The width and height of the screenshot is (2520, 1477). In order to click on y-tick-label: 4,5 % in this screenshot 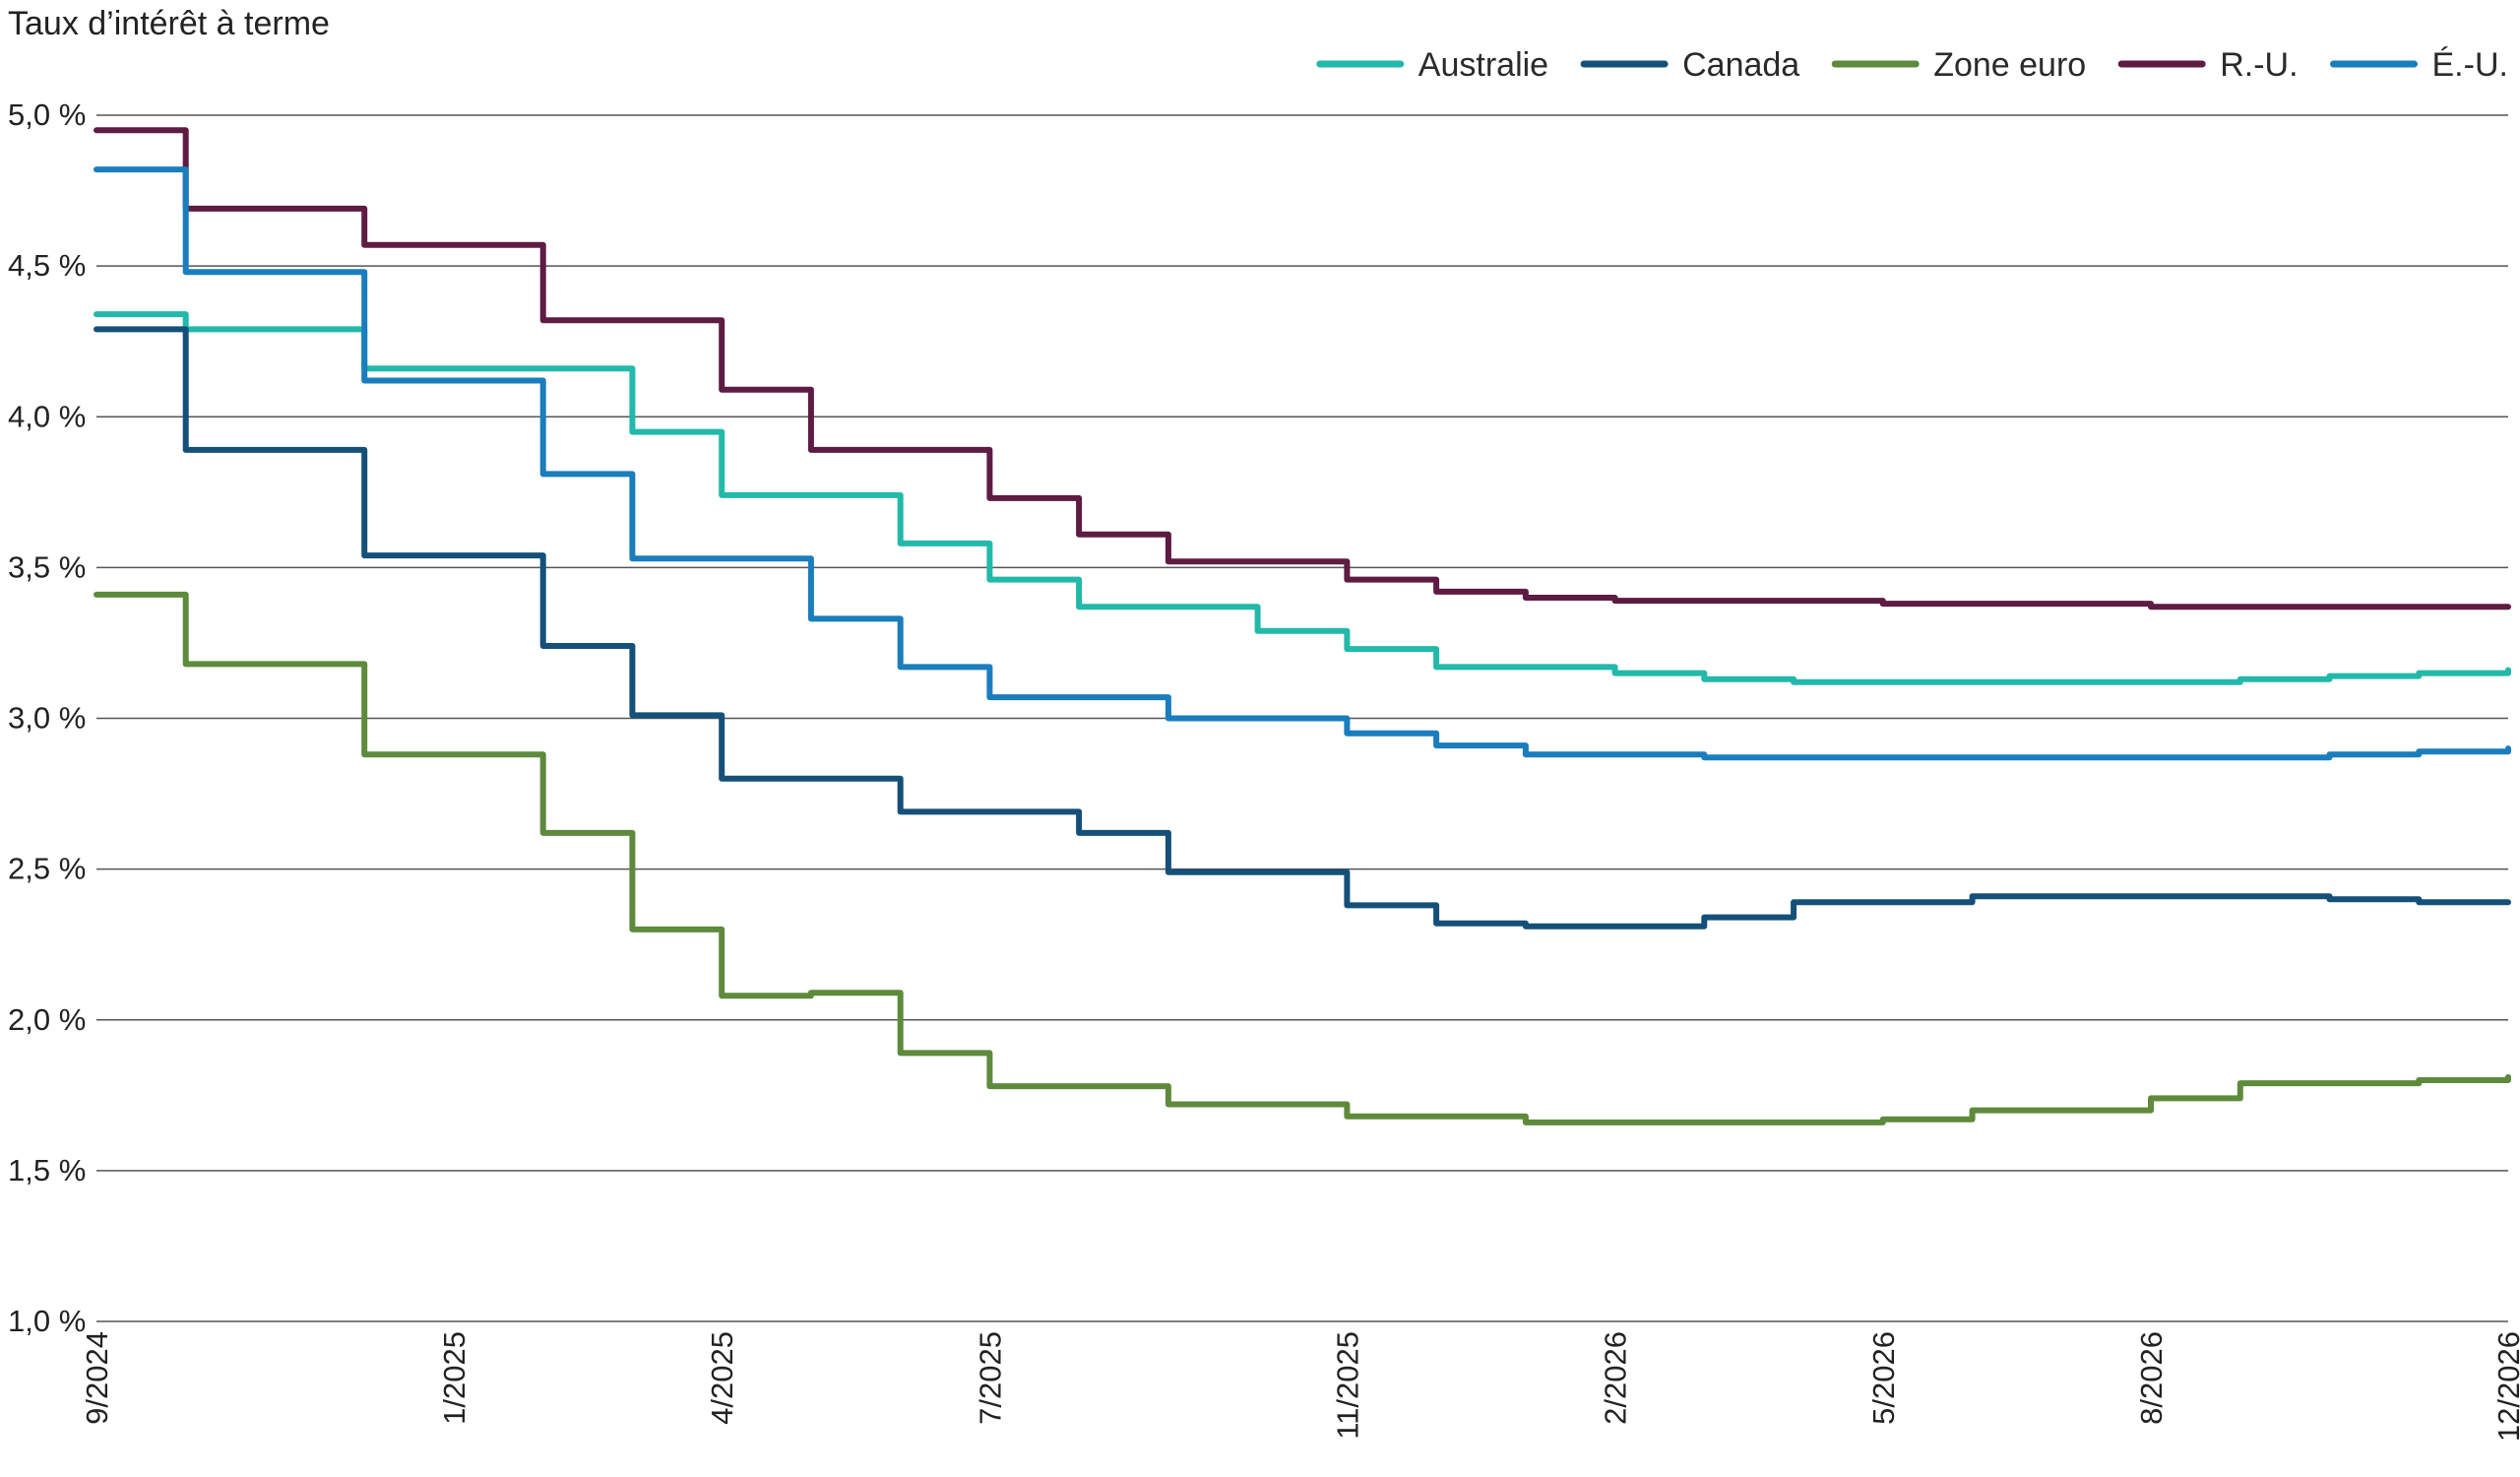, I will do `click(47, 265)`.